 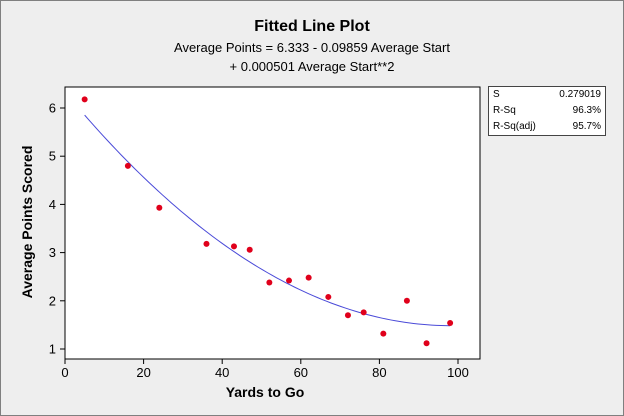 What do you see at coordinates (504, 110) in the screenshot?
I see `stats-label: R-Sq` at bounding box center [504, 110].